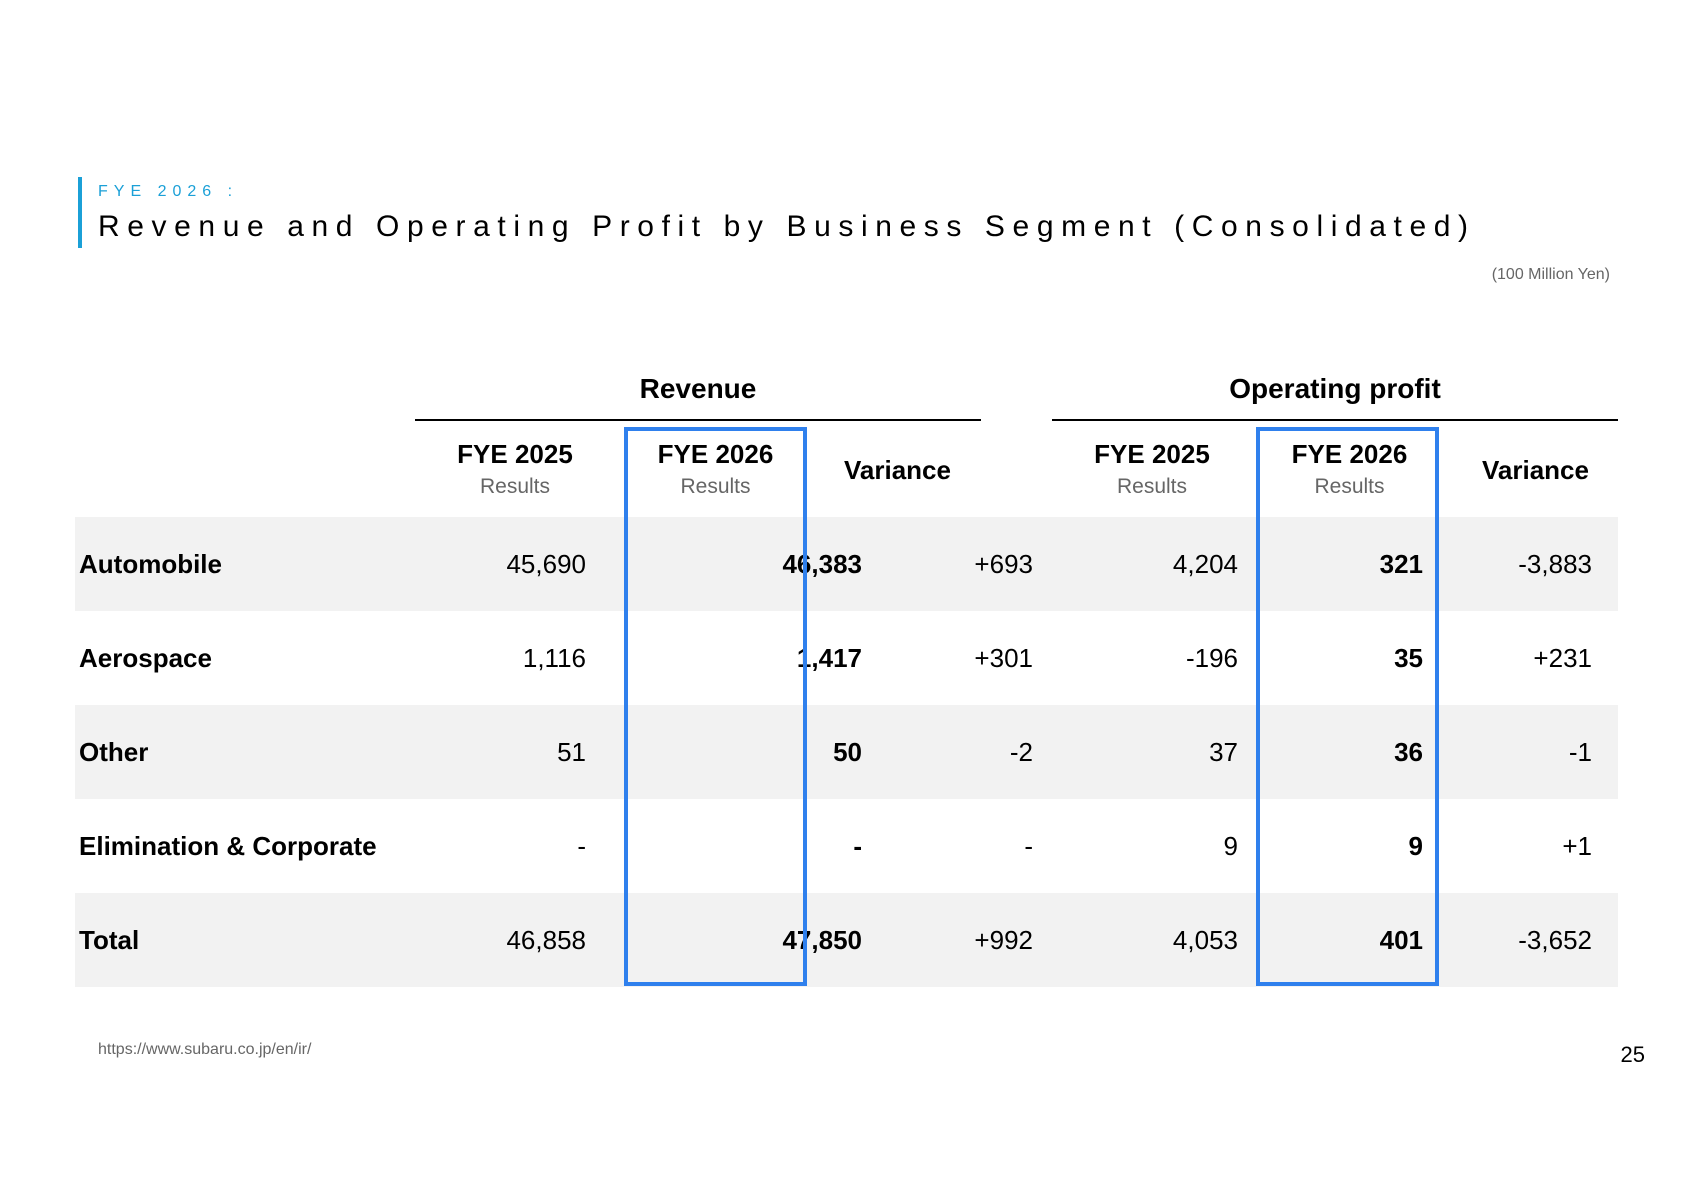  What do you see at coordinates (1003, 940) in the screenshot?
I see `cell-rev-variance: +992` at bounding box center [1003, 940].